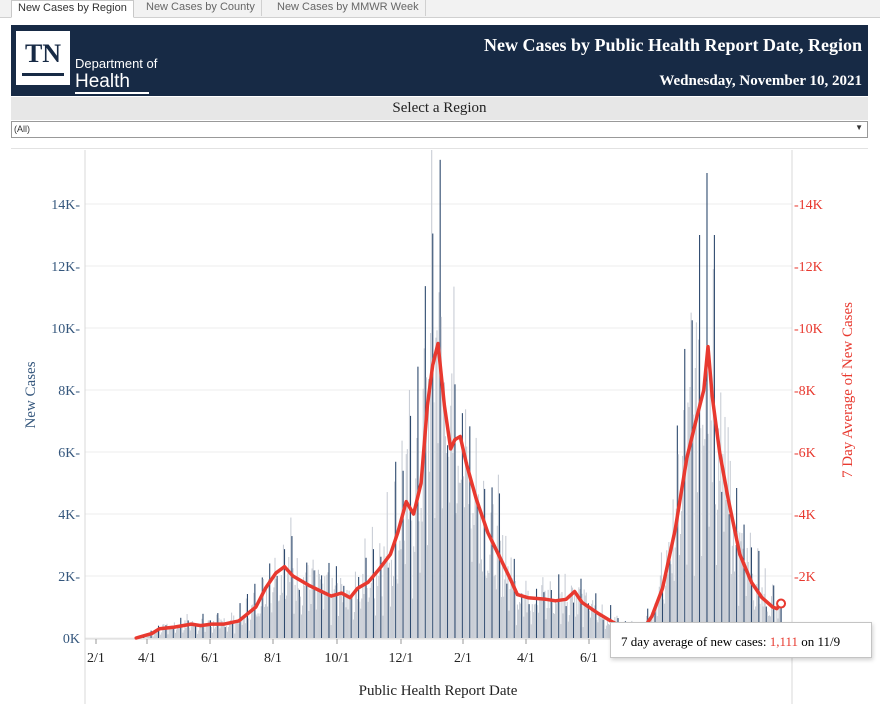  I want to click on x-tick-label: 6/1, so click(589, 658).